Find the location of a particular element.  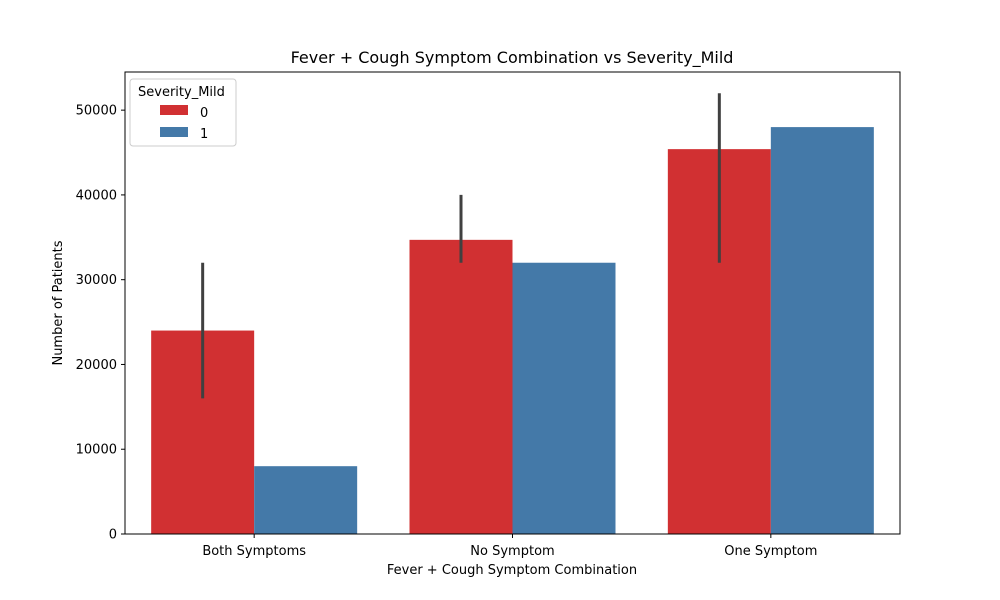

x-tick-label-1: No Symptom is located at coordinates (512, 551).